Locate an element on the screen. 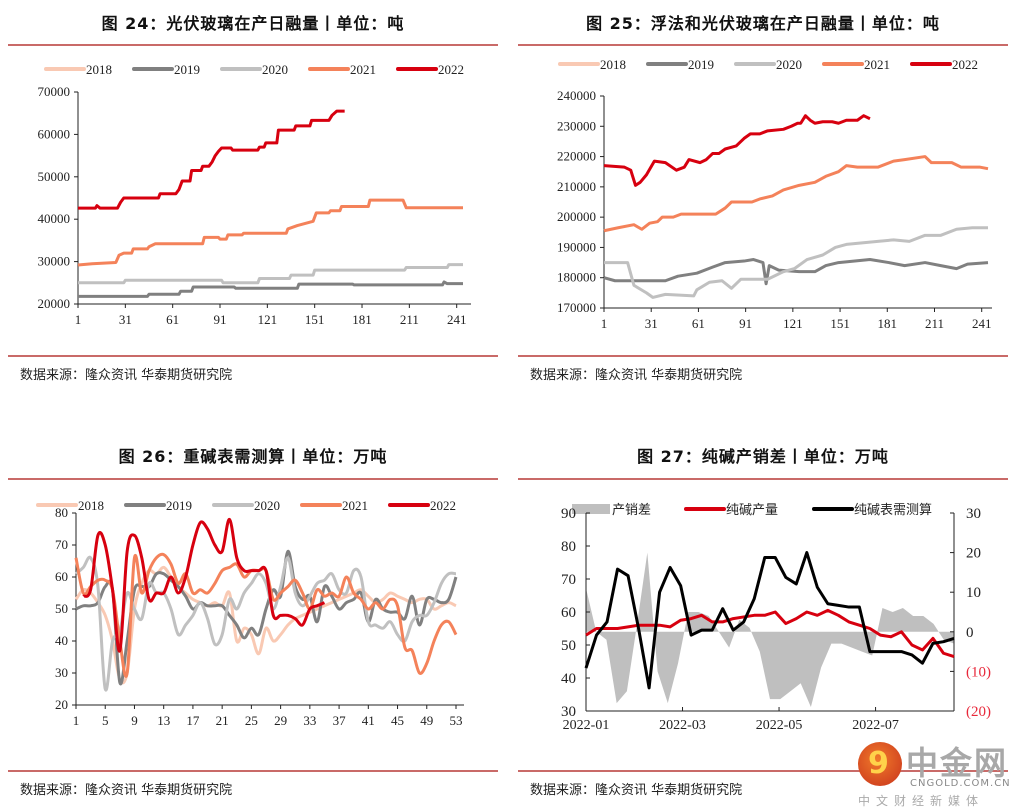 This screenshot has width=1015, height=811. title-divider is located at coordinates (763, 479).